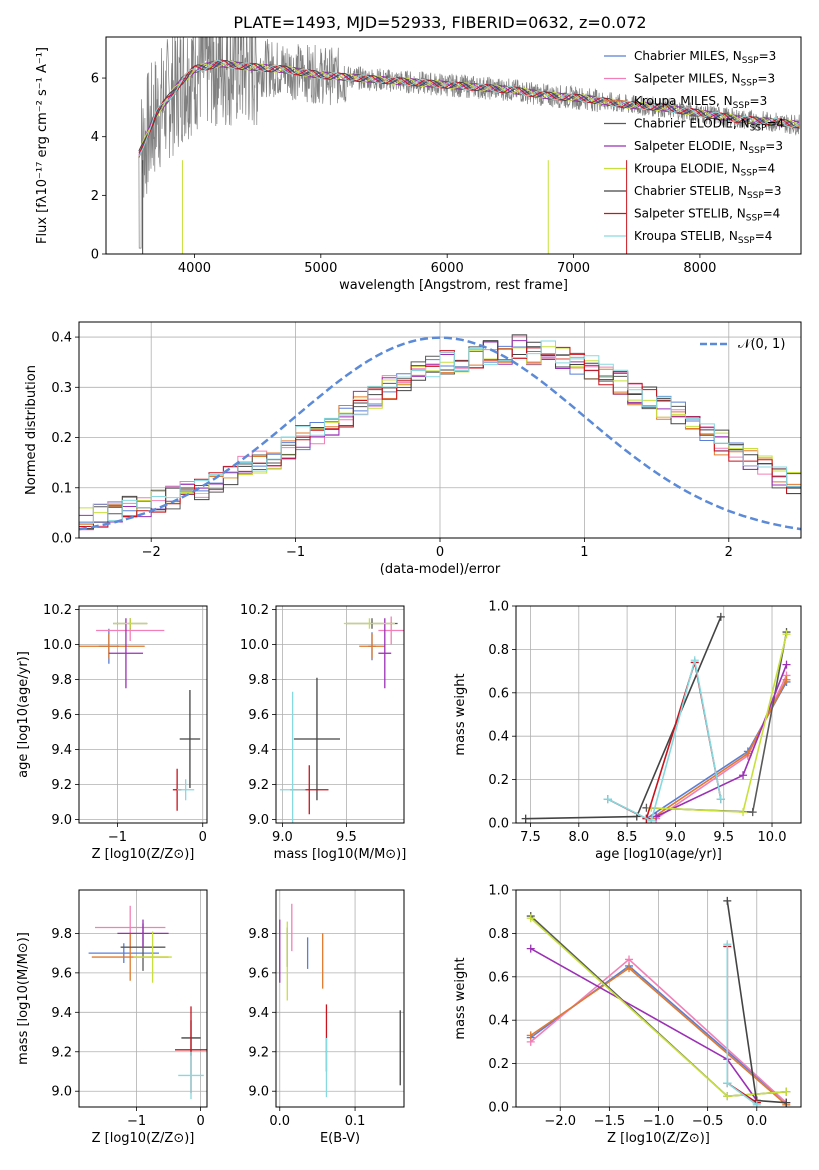  I want to click on x-tick-label: −1.5, so click(610, 1121).